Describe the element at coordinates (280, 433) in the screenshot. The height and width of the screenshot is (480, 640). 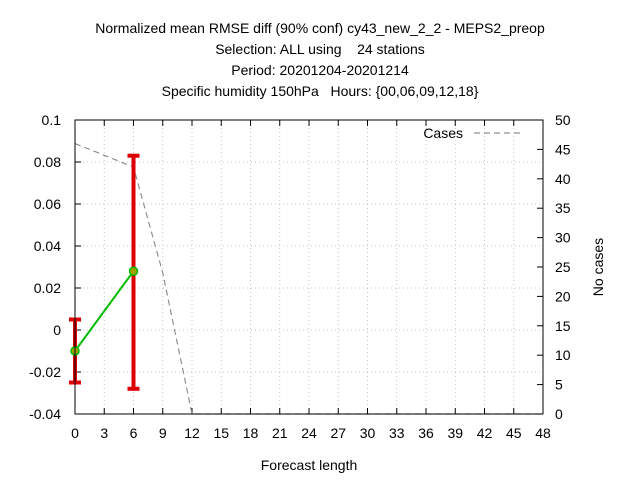
I see `x-tick-label: 21` at that location.